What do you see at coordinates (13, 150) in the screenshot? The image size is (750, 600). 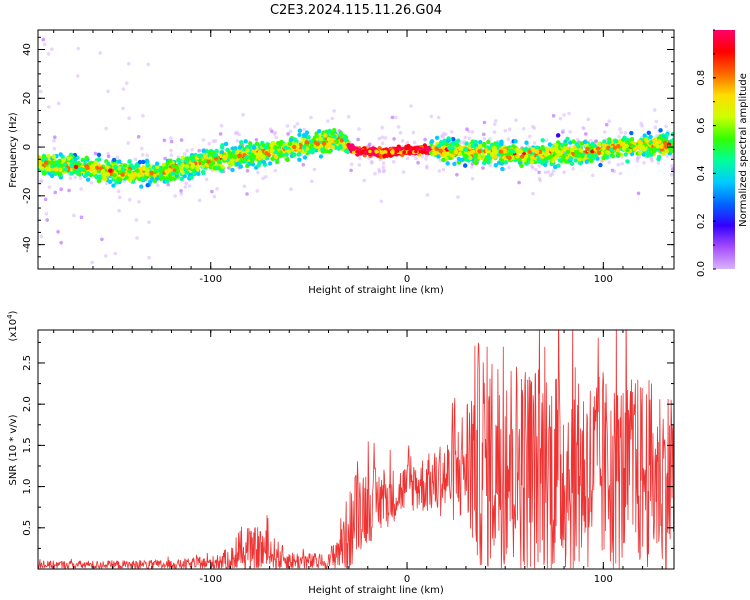 I see `y-axis-label: Frequency (Hz)` at bounding box center [13, 150].